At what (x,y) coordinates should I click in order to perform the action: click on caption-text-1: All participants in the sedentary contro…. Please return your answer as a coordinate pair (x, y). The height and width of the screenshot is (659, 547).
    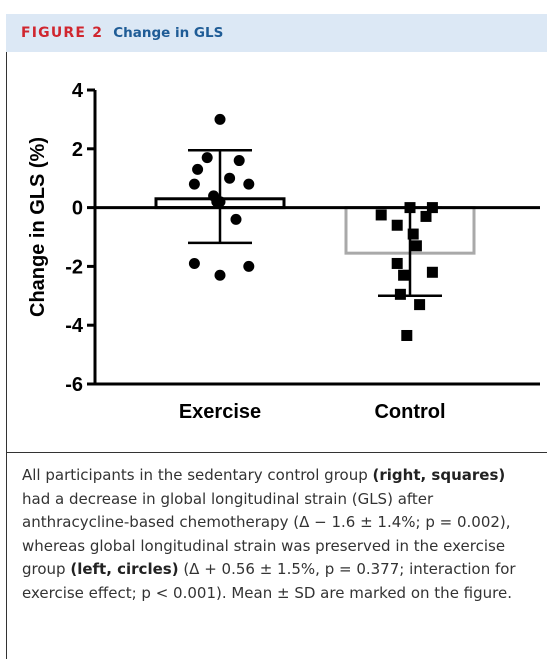
    Looking at the image, I should click on (197, 475).